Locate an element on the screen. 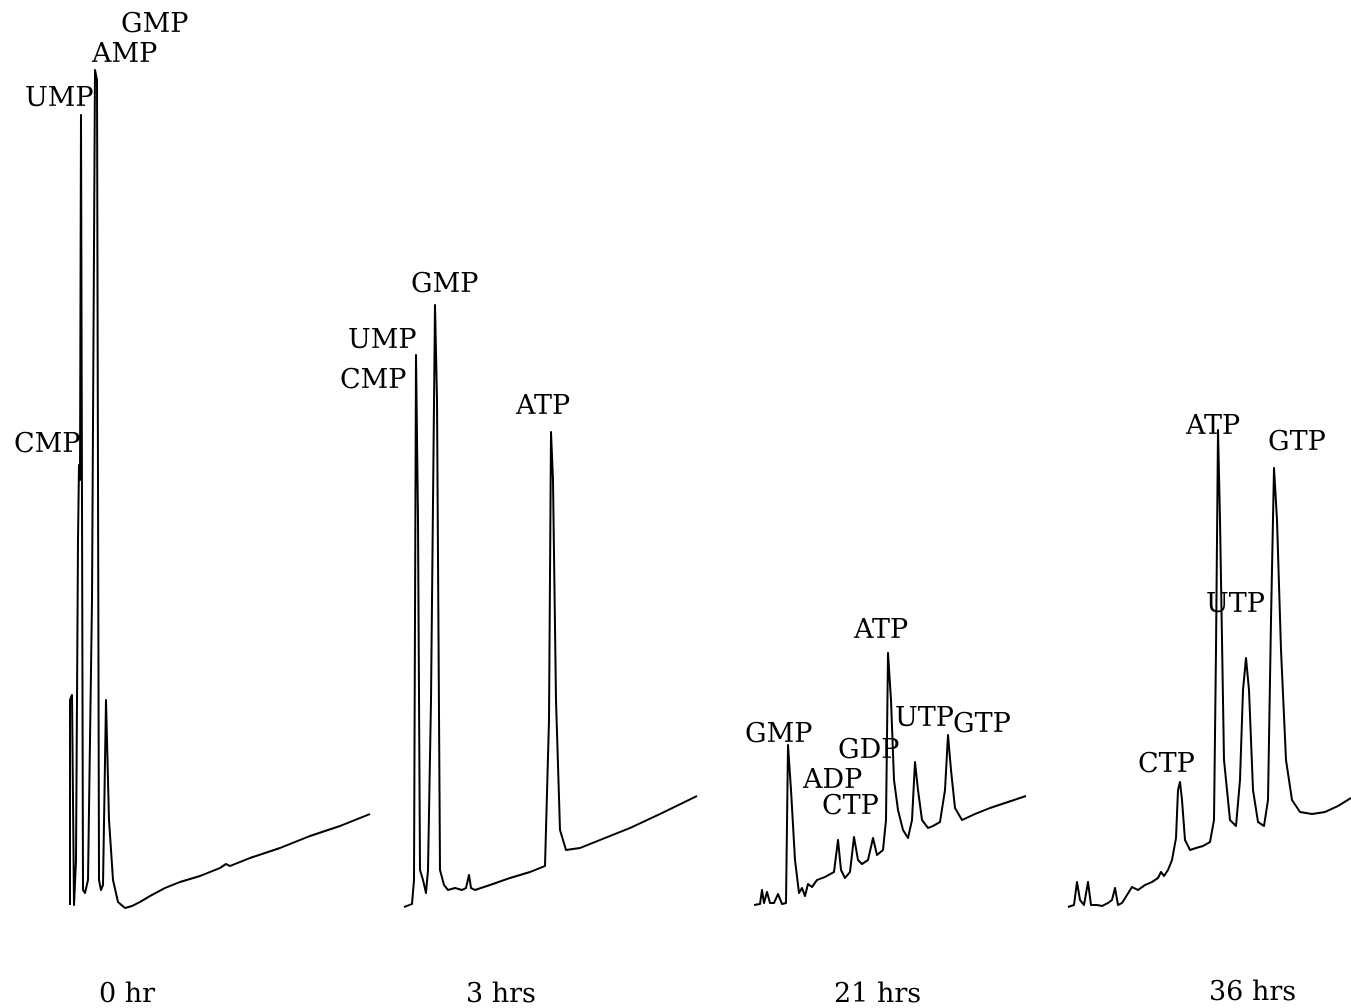  peak-label-adp: ADP is located at coordinates (832, 779).